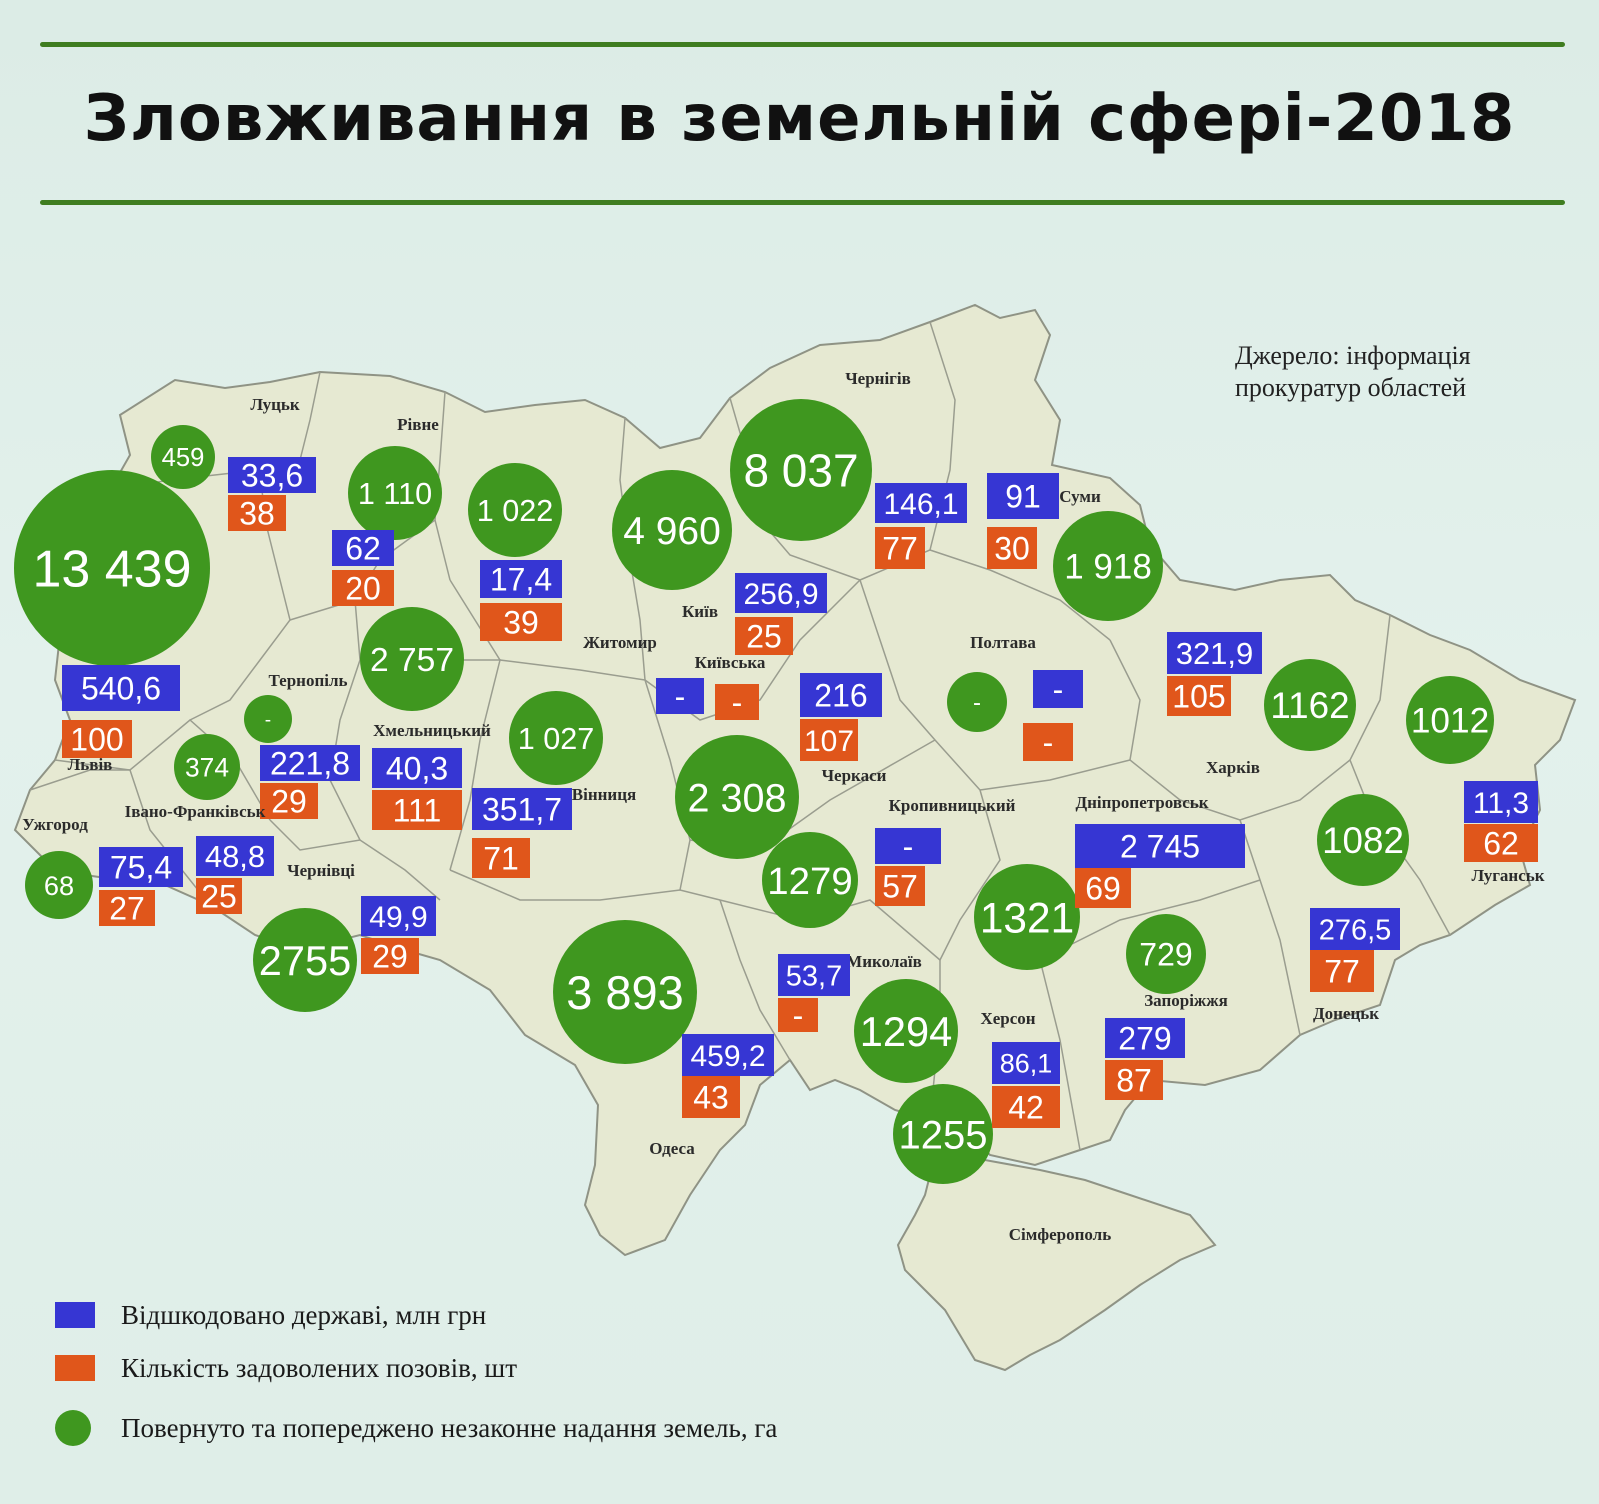  What do you see at coordinates (700, 611) in the screenshot?
I see `city-label: Київ` at bounding box center [700, 611].